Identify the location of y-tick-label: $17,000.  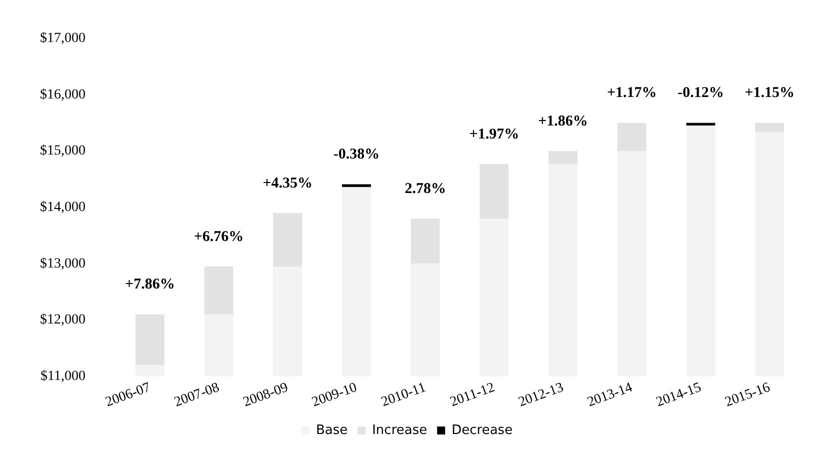
(63, 38).